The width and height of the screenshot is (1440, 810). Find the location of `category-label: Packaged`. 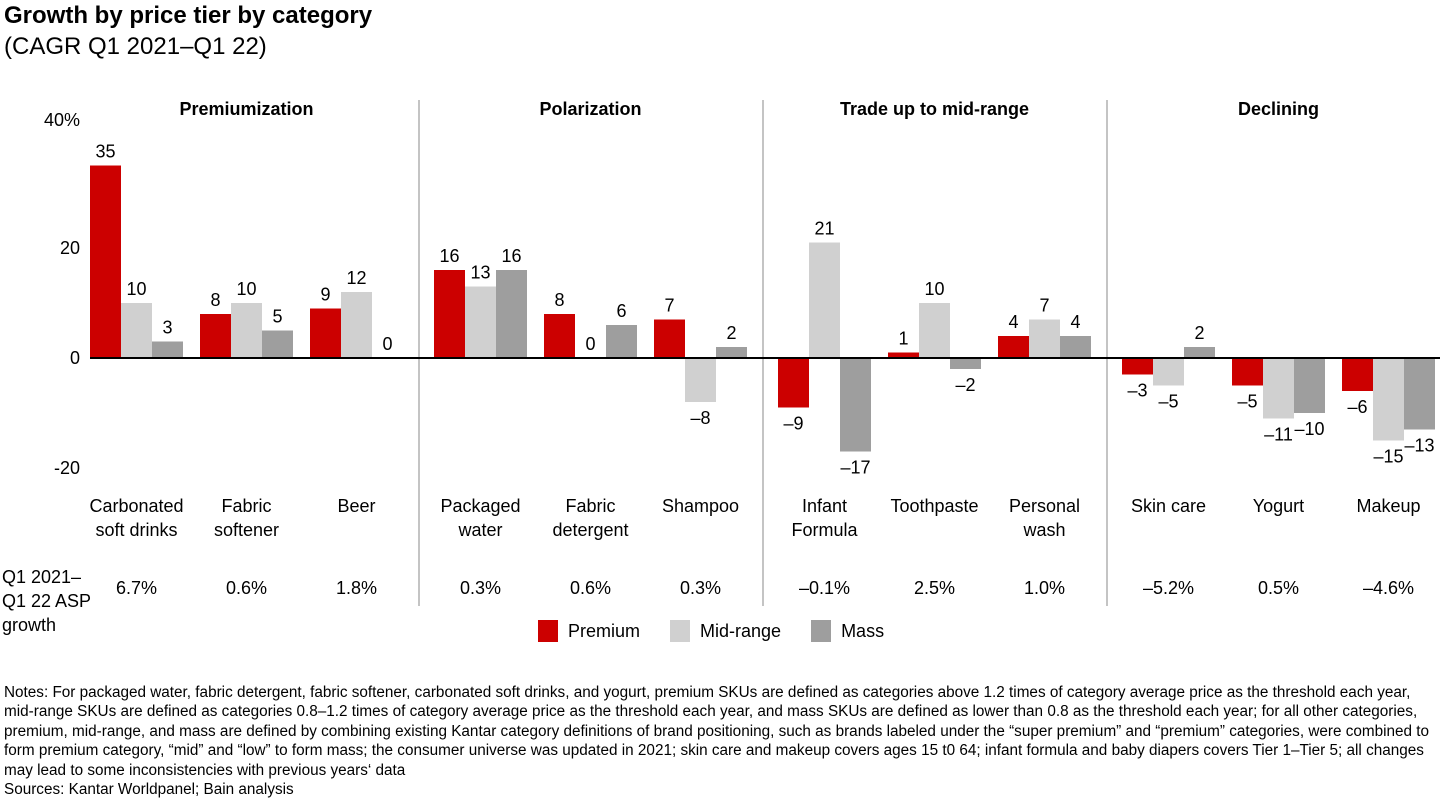

category-label: Packaged is located at coordinates (480, 506).